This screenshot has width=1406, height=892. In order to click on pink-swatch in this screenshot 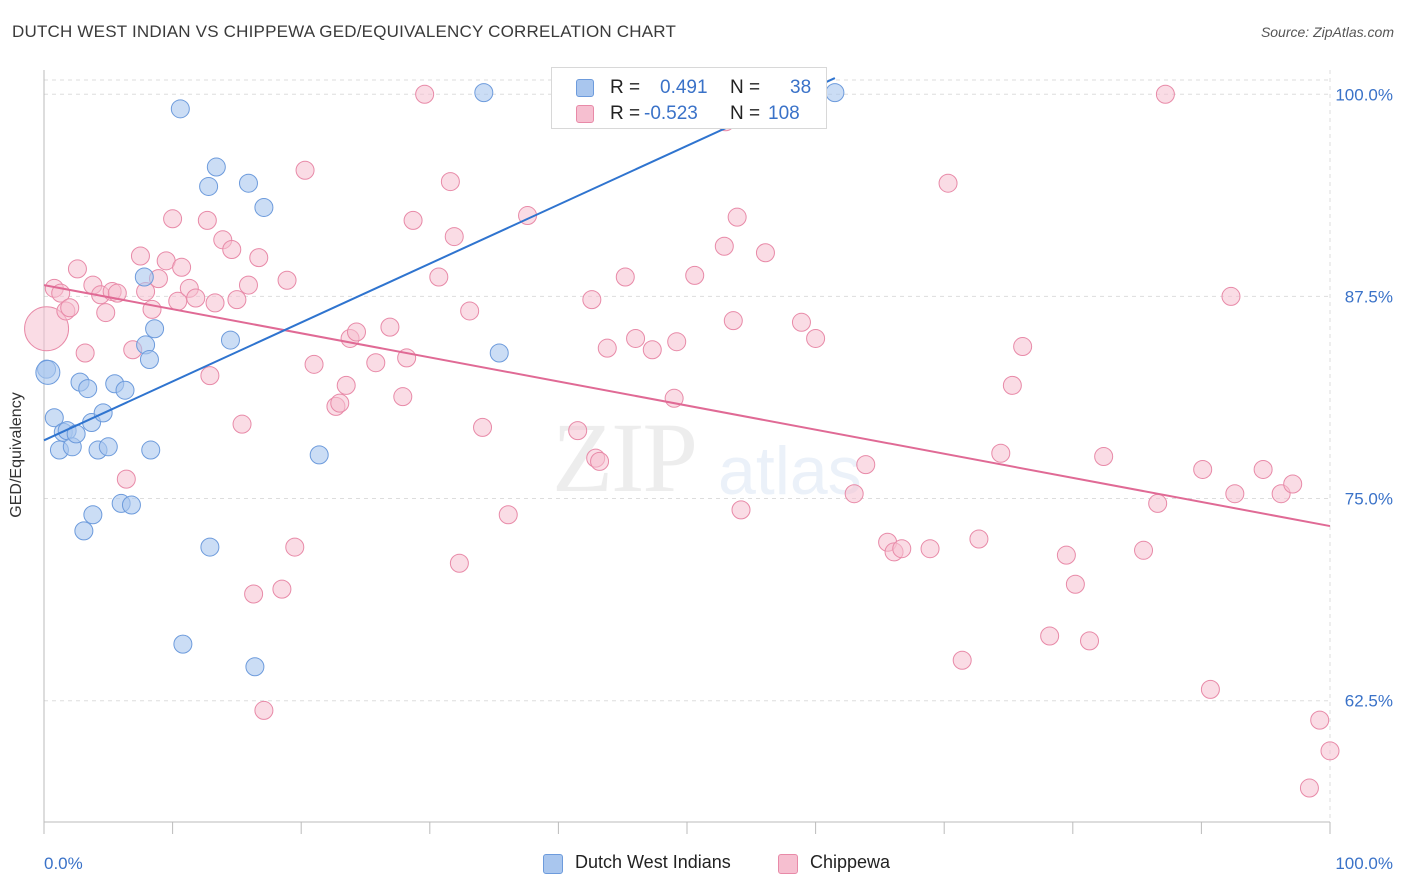, I will do `click(788, 864)`.